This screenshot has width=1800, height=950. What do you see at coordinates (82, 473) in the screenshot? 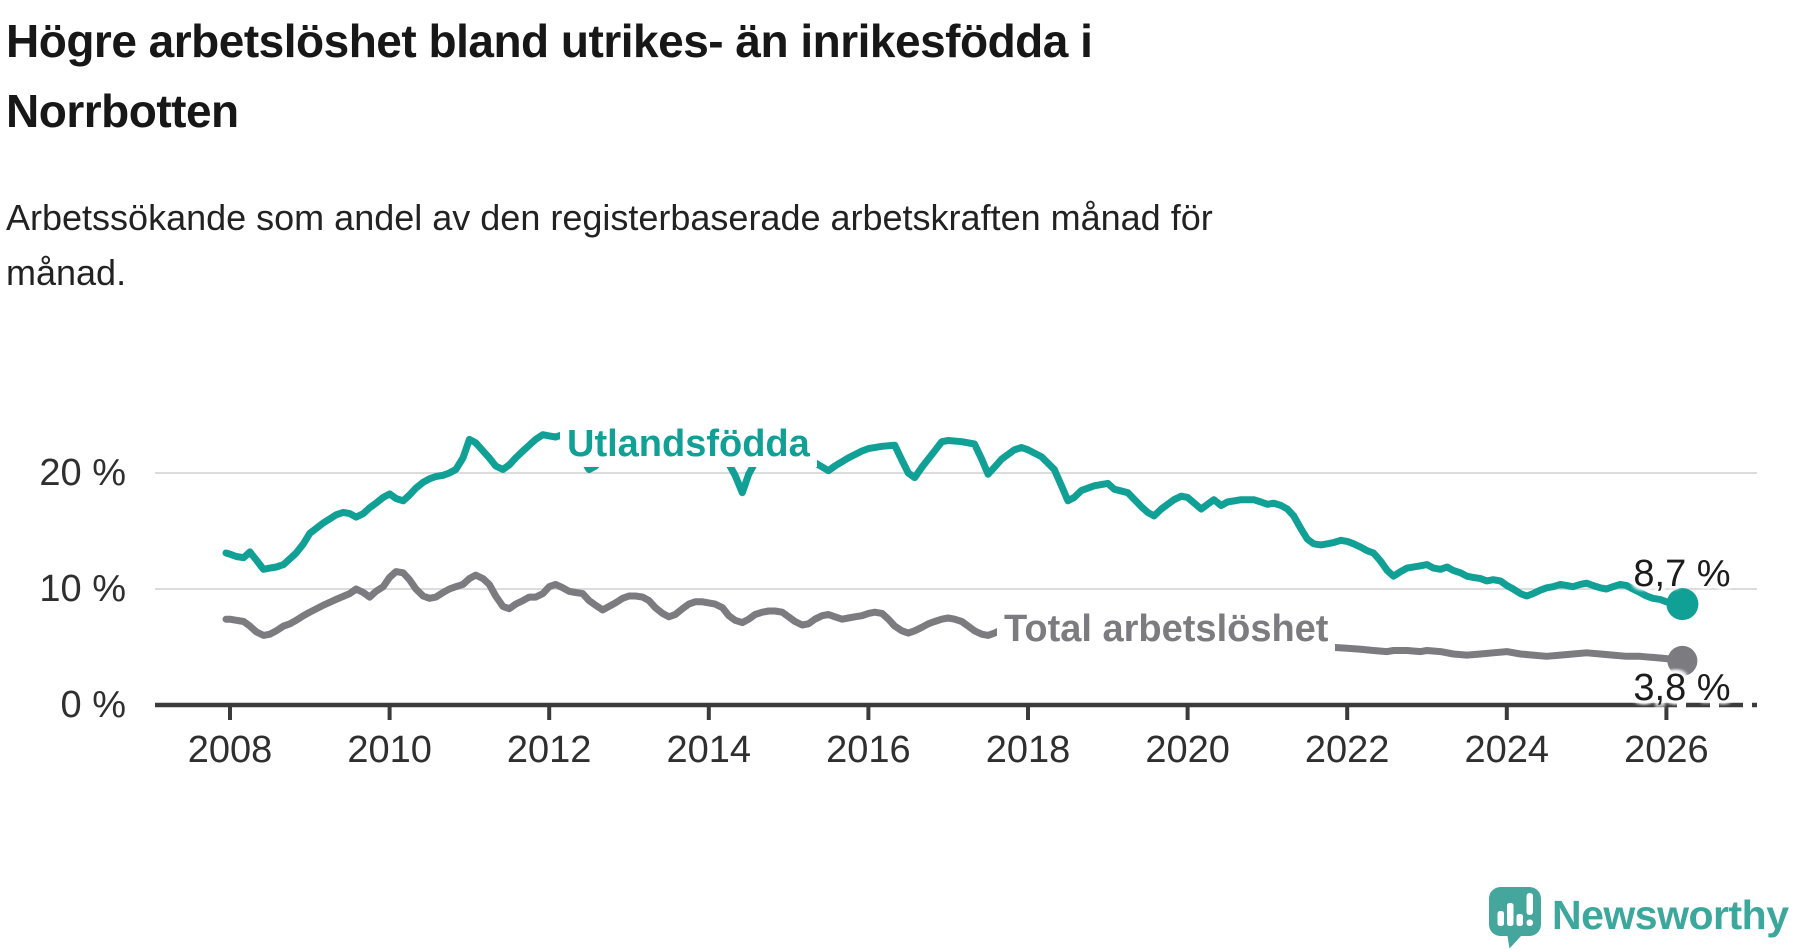
I see `y-axis-label: 20 %` at bounding box center [82, 473].